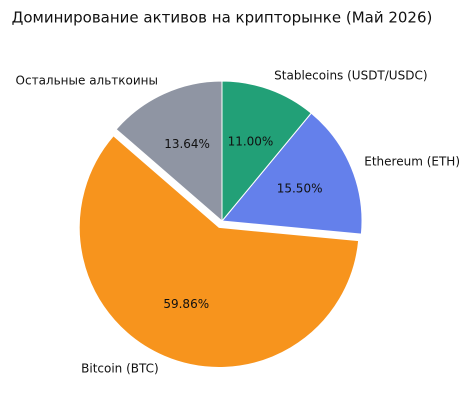 Image resolution: width=471 pixels, height=400 pixels. I want to click on slice-label: Остальные альткоины, so click(87, 80).